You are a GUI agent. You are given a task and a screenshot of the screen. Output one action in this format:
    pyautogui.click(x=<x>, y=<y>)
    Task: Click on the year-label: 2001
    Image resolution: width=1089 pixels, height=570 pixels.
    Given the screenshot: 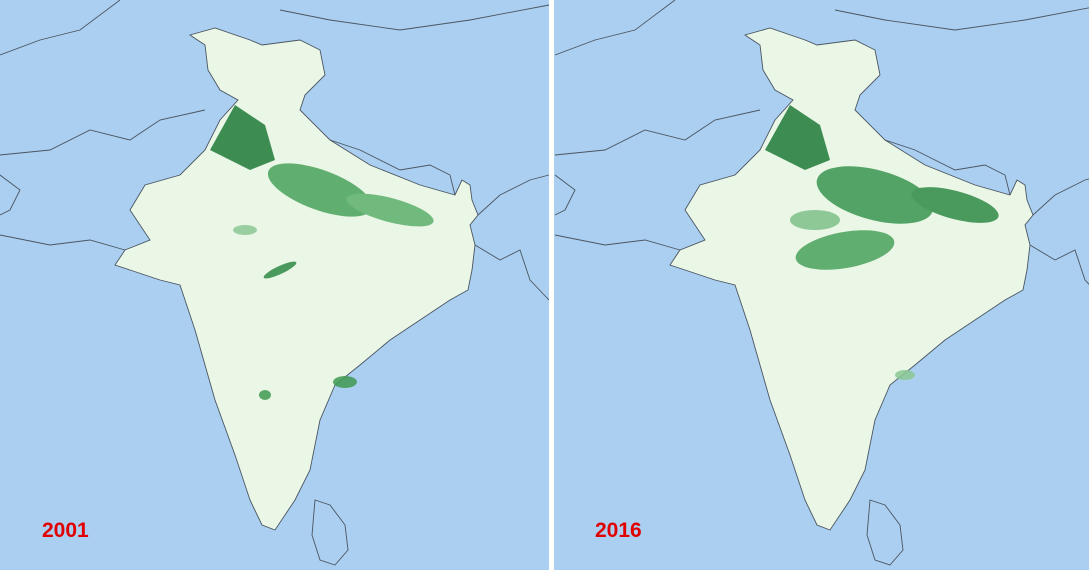 What is the action you would take?
    pyautogui.click(x=65, y=530)
    